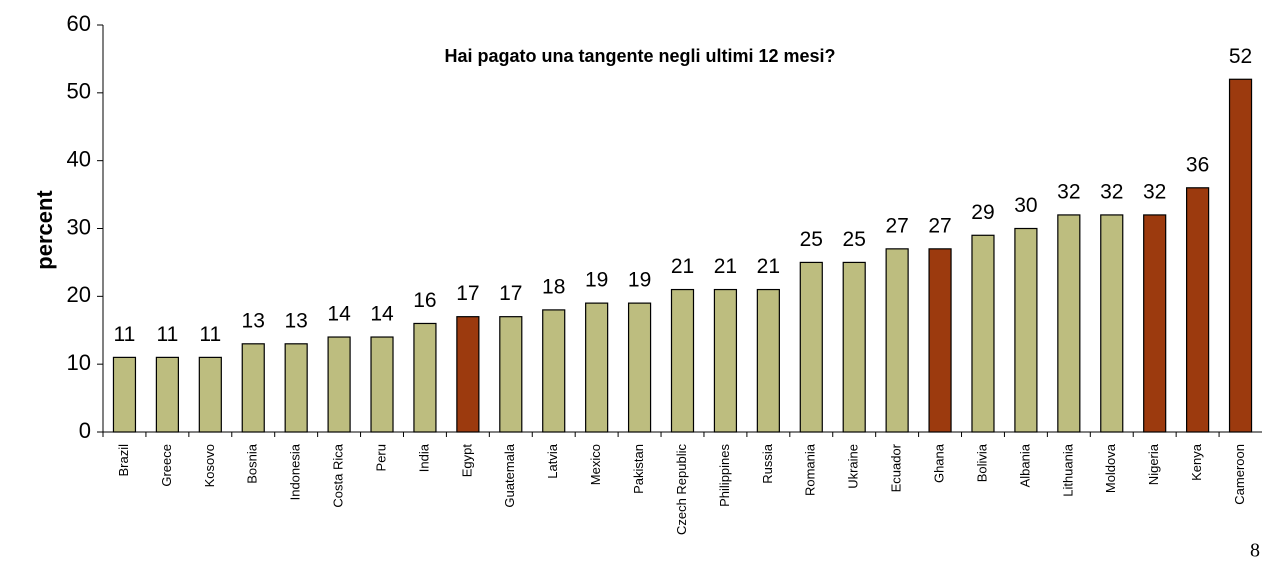 The width and height of the screenshot is (1262, 564). Describe the element at coordinates (1110, 468) in the screenshot. I see `x-tick-label: Moldova` at that location.